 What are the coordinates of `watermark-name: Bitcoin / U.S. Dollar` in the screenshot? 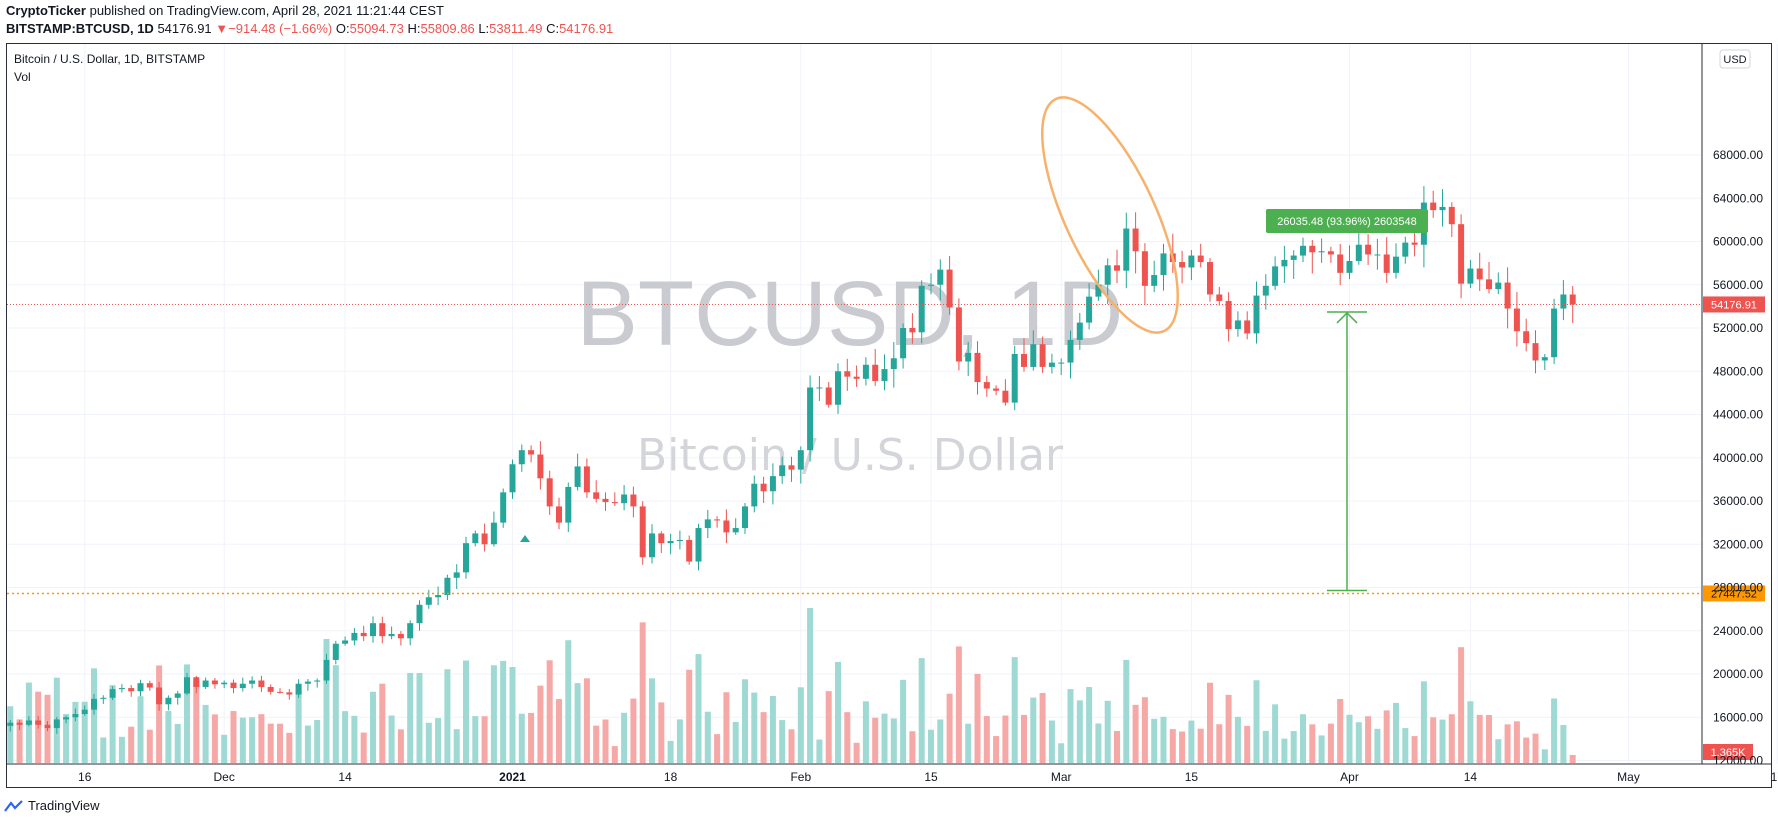 It's located at (850, 455).